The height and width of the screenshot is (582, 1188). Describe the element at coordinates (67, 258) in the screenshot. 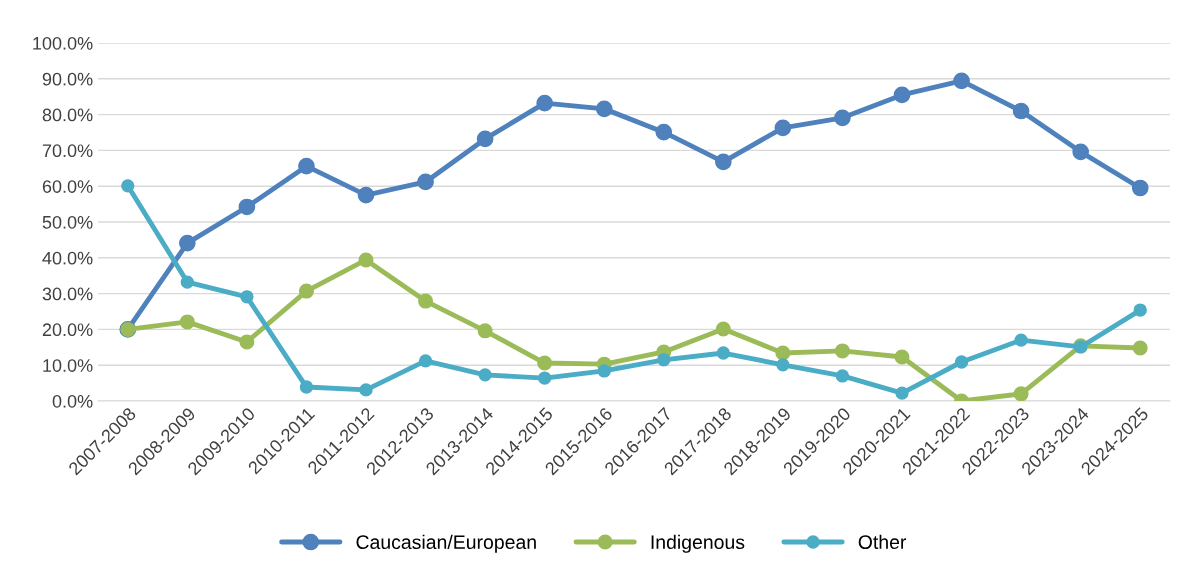

I see `y-tick-label: 40.0%` at that location.